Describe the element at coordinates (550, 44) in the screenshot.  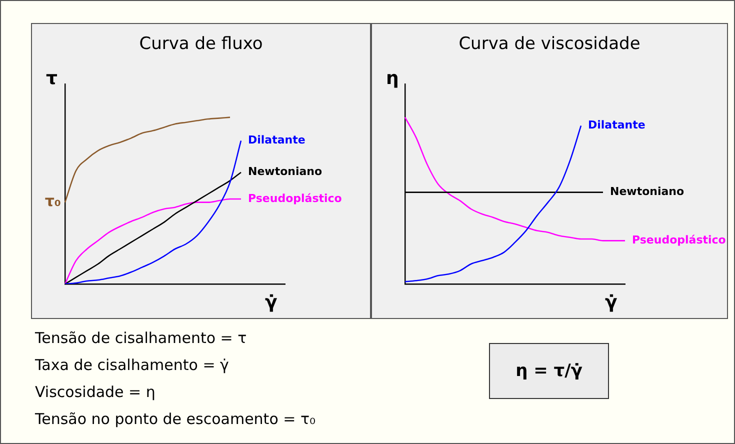
I see `chart-title: Curva de viscosidade` at that location.